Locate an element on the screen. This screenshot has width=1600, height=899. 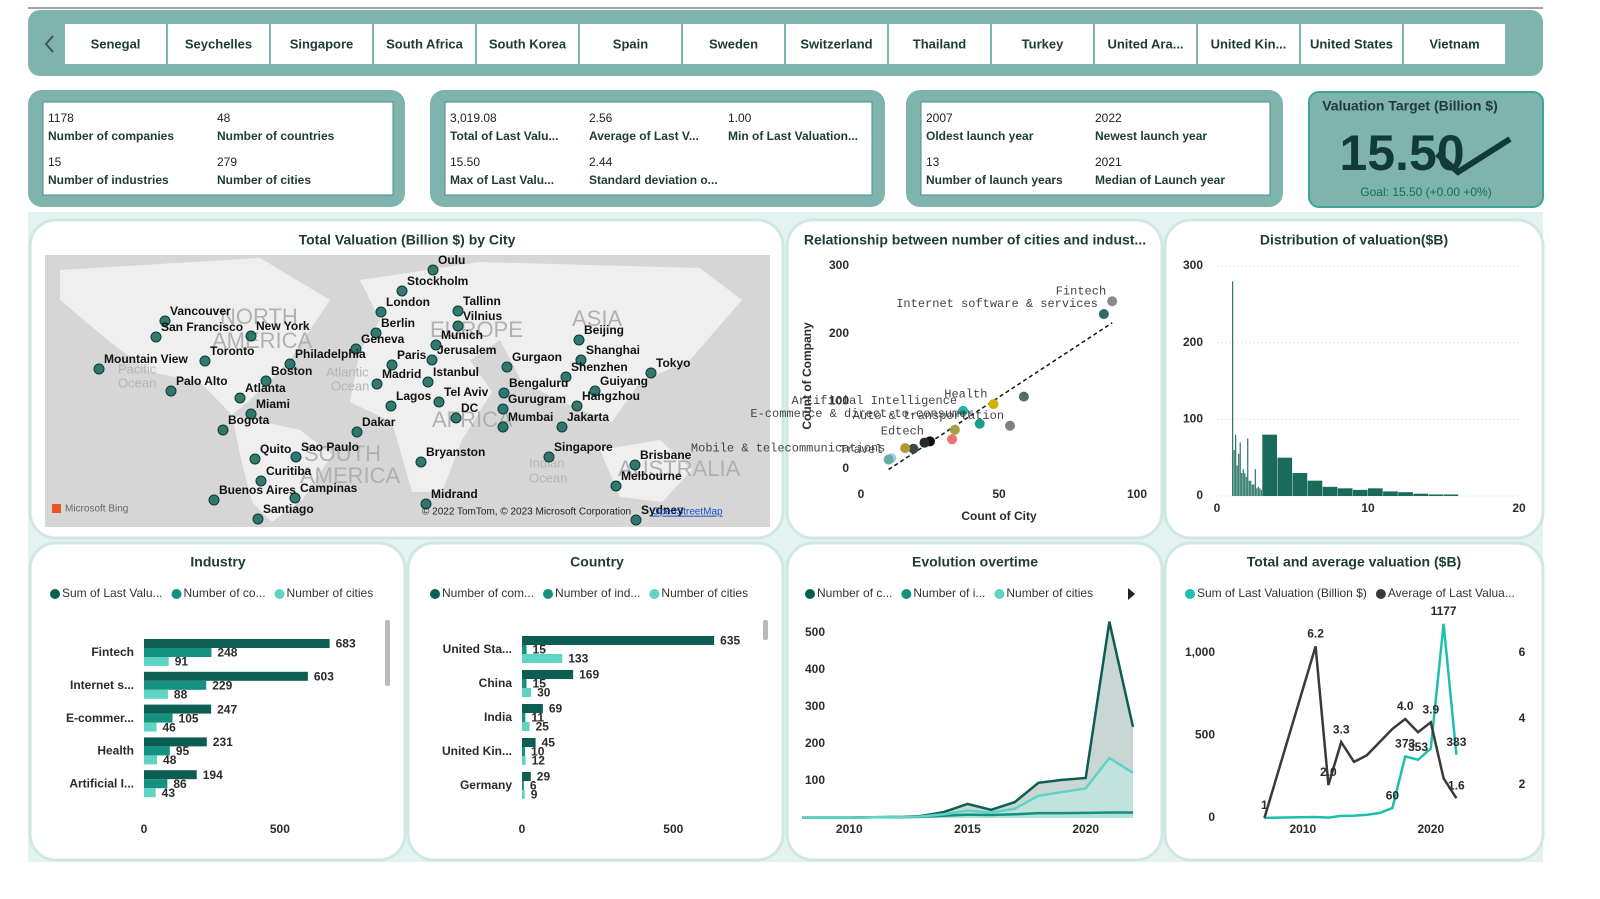
card-value: 15.50 is located at coordinates (465, 162).